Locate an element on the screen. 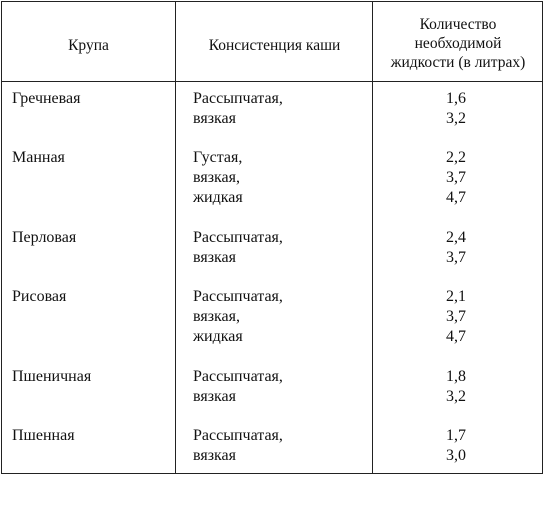  header-consistency: Консистенция каши is located at coordinates (274, 45).